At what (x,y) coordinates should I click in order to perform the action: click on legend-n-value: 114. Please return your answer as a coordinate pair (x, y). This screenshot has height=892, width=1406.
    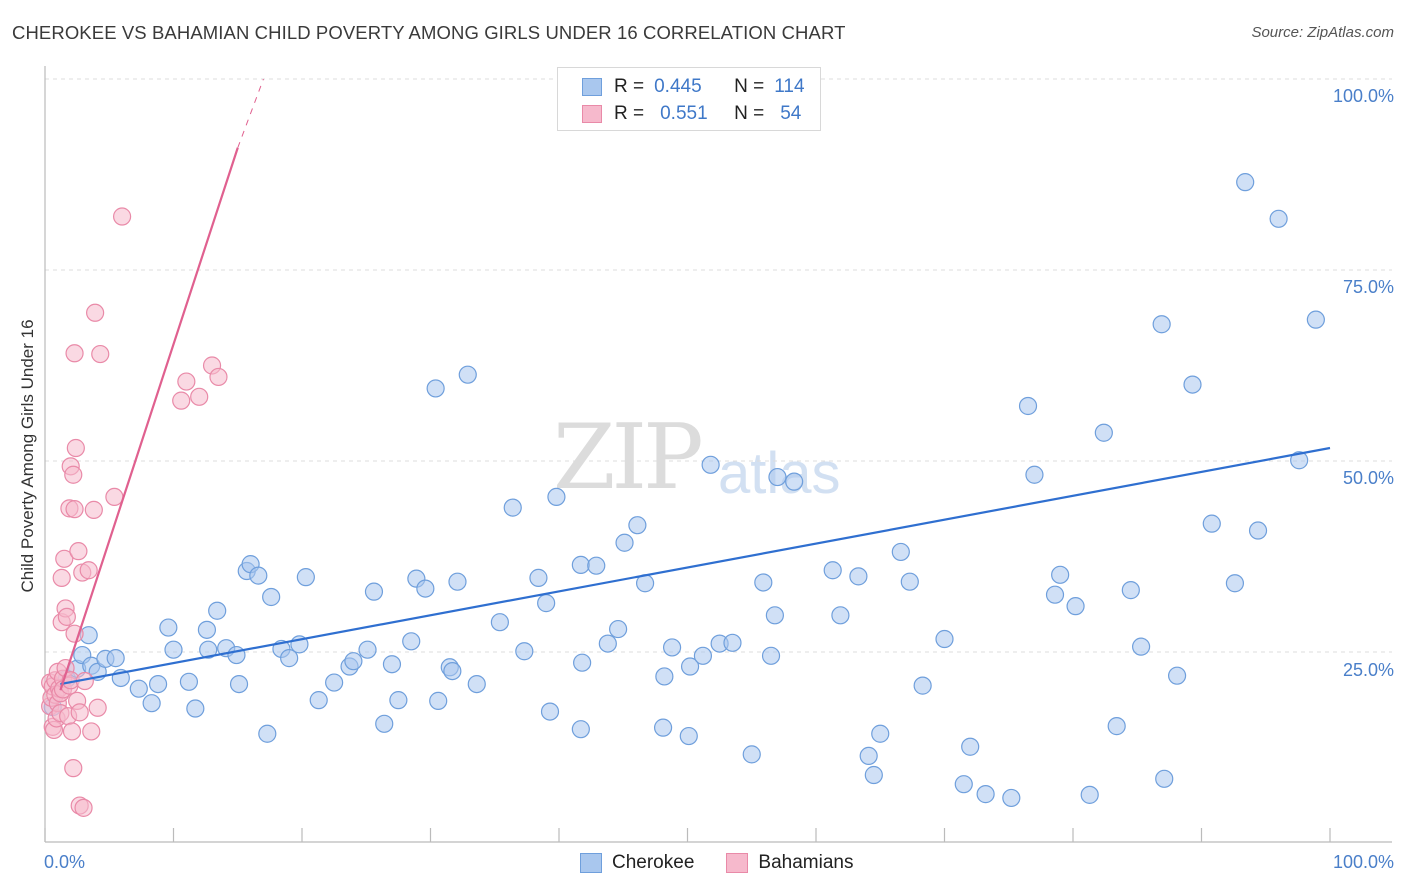
    Looking at the image, I should click on (789, 86).